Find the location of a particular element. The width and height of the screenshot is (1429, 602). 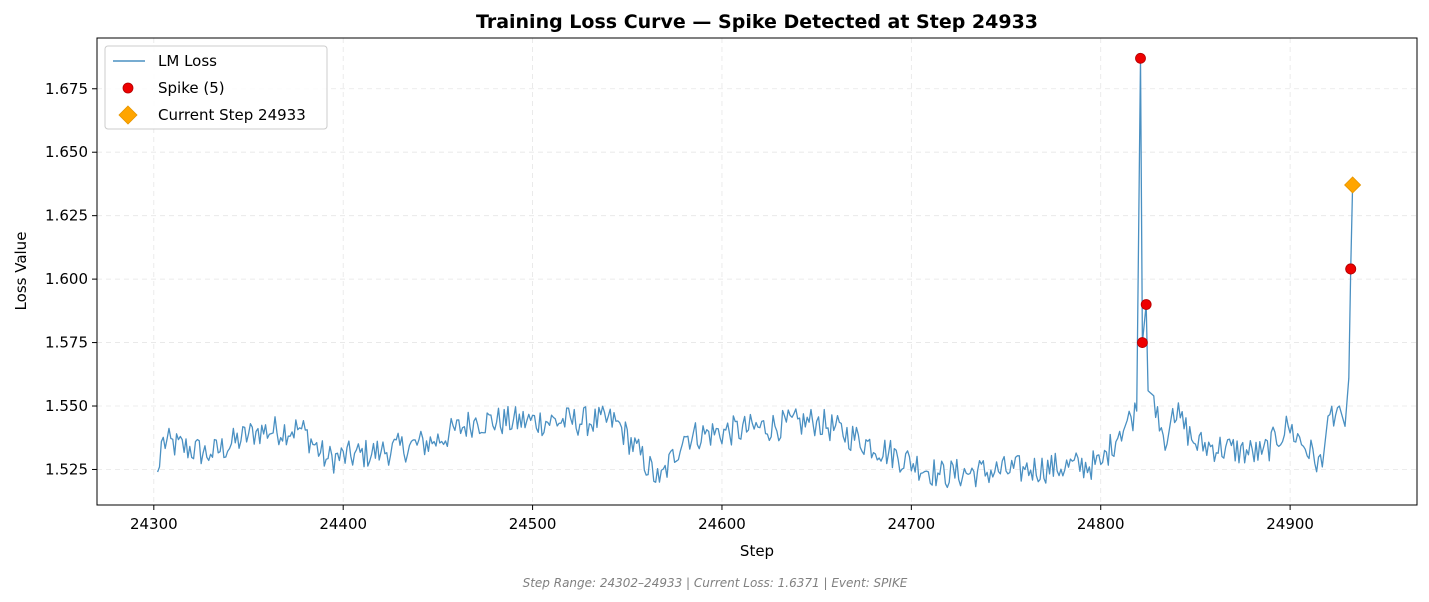

x-tick-label: 24800 is located at coordinates (1101, 524).